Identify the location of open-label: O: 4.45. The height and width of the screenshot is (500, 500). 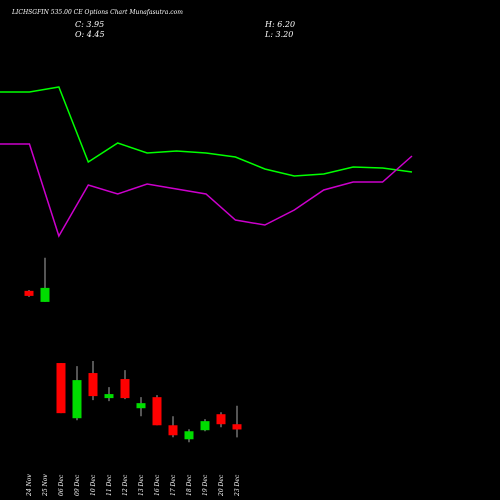
(90, 34).